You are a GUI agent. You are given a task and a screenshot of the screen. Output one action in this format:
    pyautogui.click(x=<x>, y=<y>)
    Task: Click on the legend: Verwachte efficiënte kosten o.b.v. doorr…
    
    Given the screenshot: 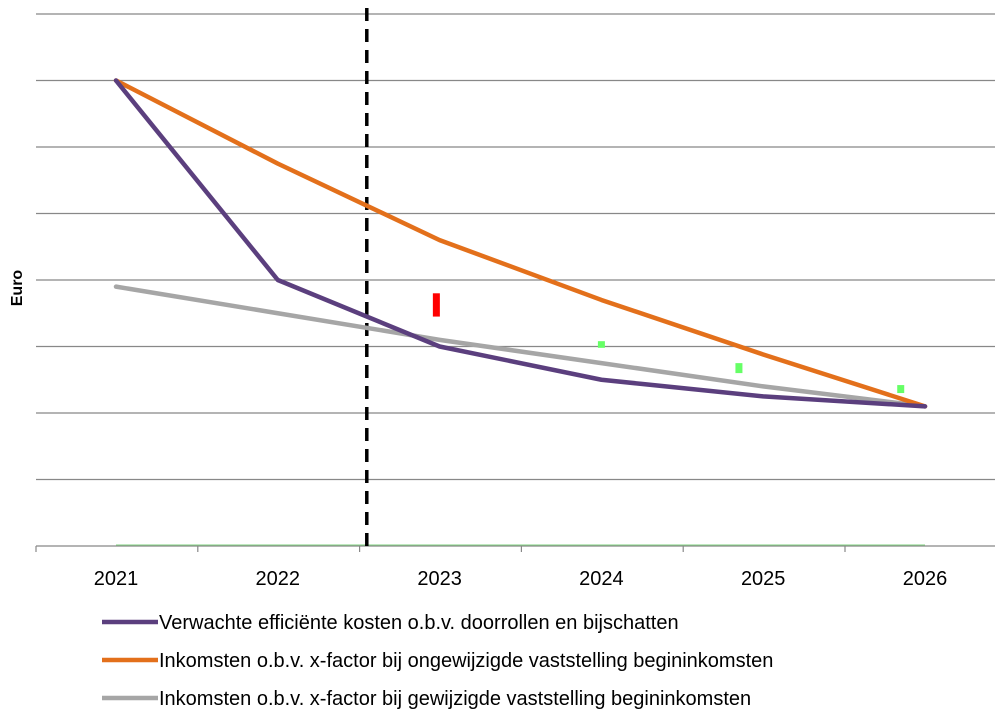 What is the action you would take?
    pyautogui.click(x=437, y=661)
    